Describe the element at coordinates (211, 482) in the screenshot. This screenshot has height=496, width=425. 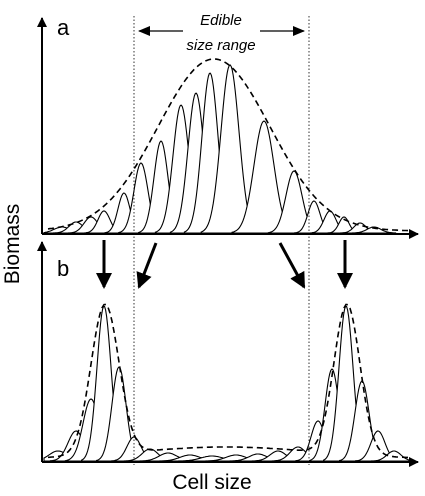
I see `x-axis-label: Cell size` at that location.